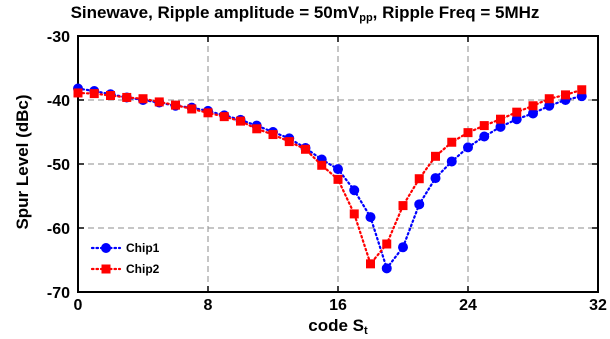 This screenshot has height=339, width=610. What do you see at coordinates (338, 326) in the screenshot?
I see `x-axis-label: code St` at bounding box center [338, 326].